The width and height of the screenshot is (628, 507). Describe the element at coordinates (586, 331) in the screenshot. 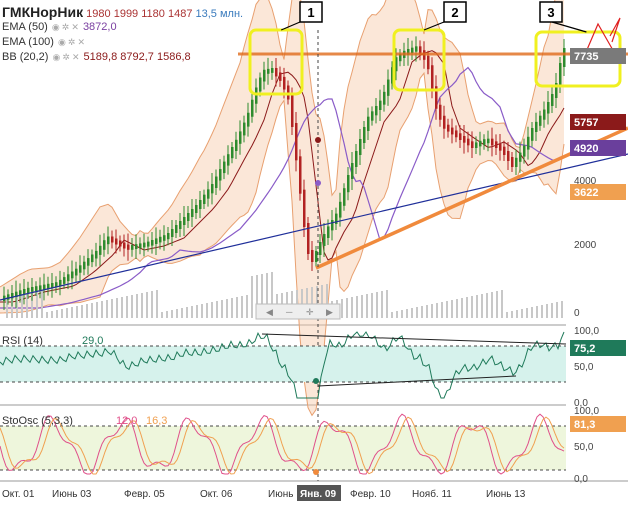

I see `rsi-axis-tick: 100,0` at that location.